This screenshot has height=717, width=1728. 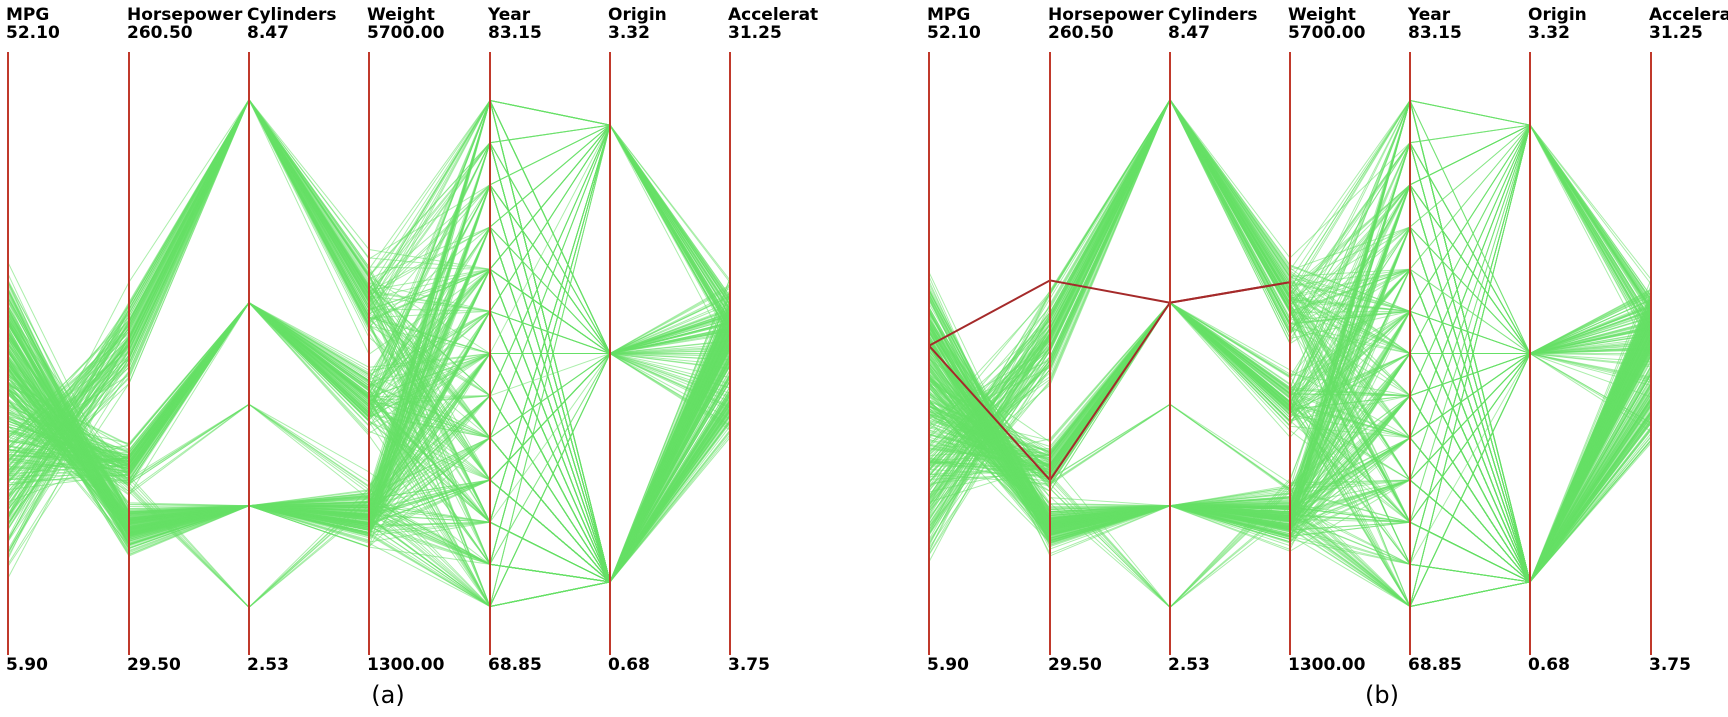 What do you see at coordinates (1109, 313) in the screenshot?
I see `highlighted-polyline` at bounding box center [1109, 313].